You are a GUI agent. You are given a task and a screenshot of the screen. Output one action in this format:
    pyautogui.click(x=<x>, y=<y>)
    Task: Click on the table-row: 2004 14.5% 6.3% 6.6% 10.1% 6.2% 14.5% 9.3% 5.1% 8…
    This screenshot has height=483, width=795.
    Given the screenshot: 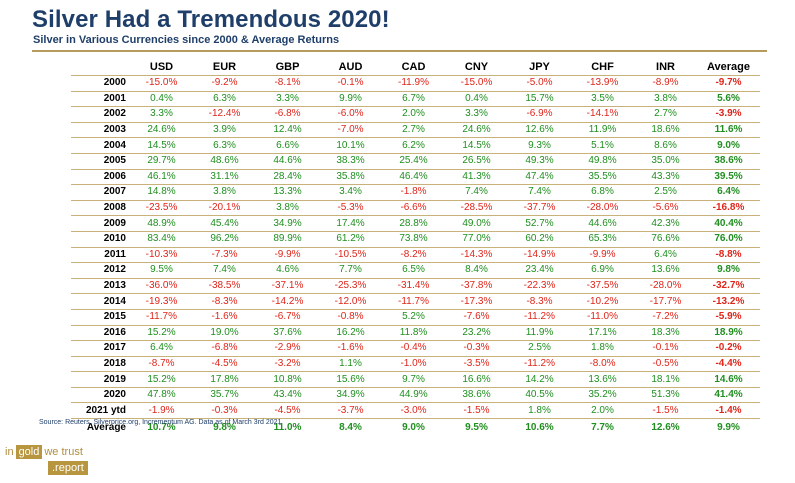 What is the action you would take?
    pyautogui.click(x=415, y=145)
    